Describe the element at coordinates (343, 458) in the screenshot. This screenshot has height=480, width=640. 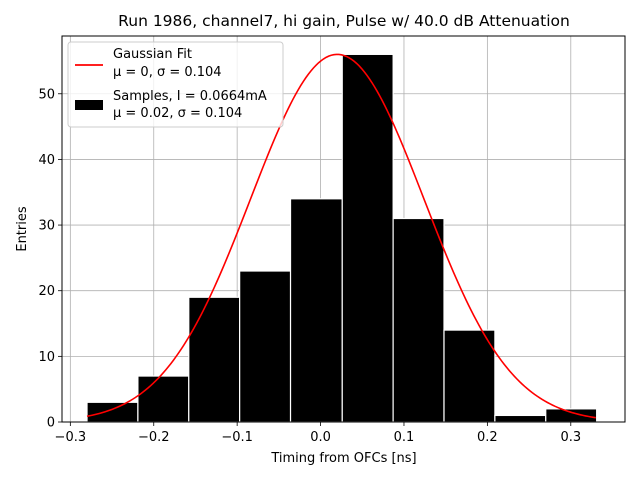
I see `x-axis-label: Timing from OFCs [ns]` at that location.